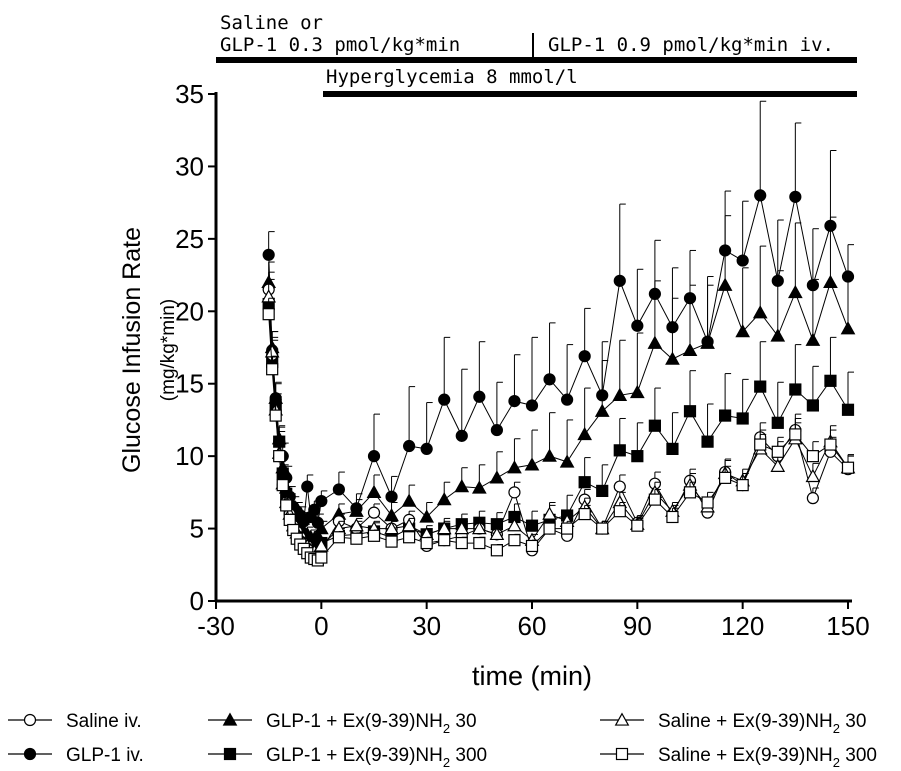 Image resolution: width=901 pixels, height=771 pixels. I want to click on legend-item: GLP-1 + Ex(9-39)NH2 300, so click(347, 757).